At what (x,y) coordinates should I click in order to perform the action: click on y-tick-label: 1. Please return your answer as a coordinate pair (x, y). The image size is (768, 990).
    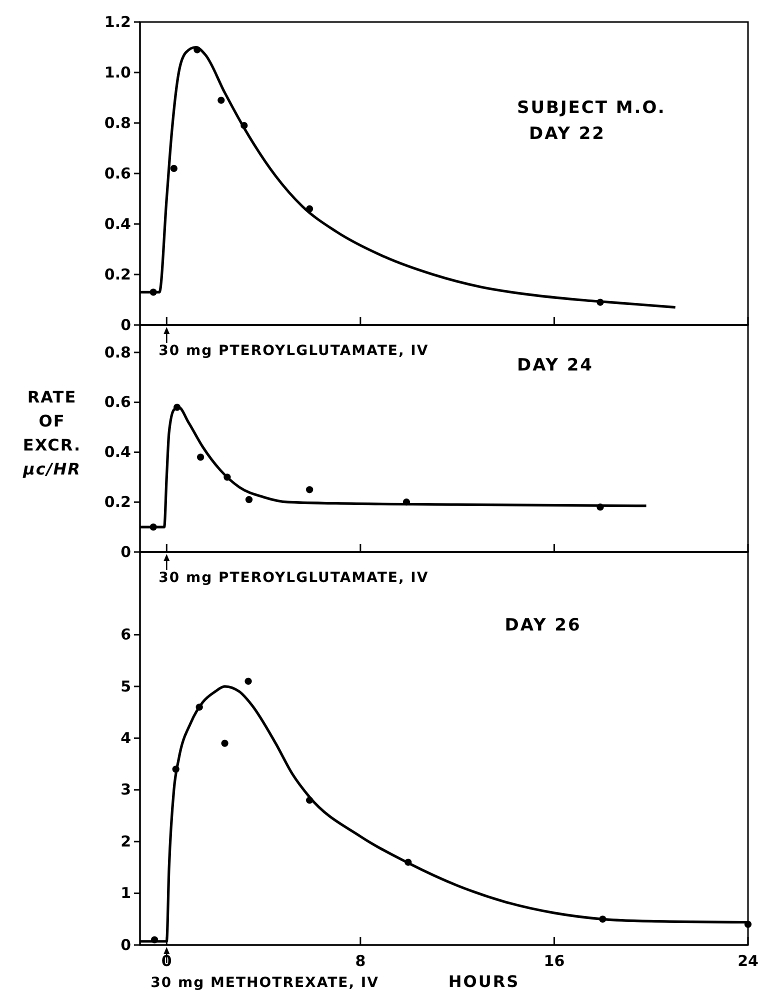
    Looking at the image, I should click on (125, 893).